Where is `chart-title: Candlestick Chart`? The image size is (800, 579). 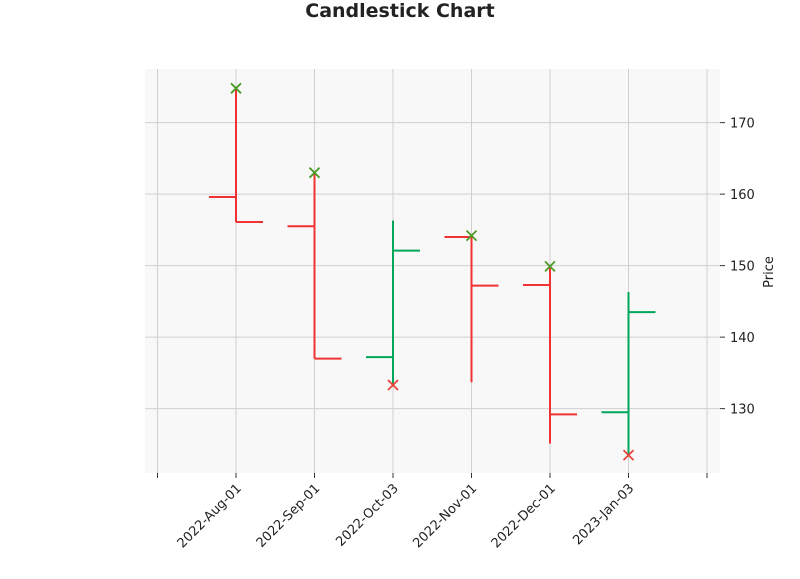 chart-title: Candlestick Chart is located at coordinates (399, 11).